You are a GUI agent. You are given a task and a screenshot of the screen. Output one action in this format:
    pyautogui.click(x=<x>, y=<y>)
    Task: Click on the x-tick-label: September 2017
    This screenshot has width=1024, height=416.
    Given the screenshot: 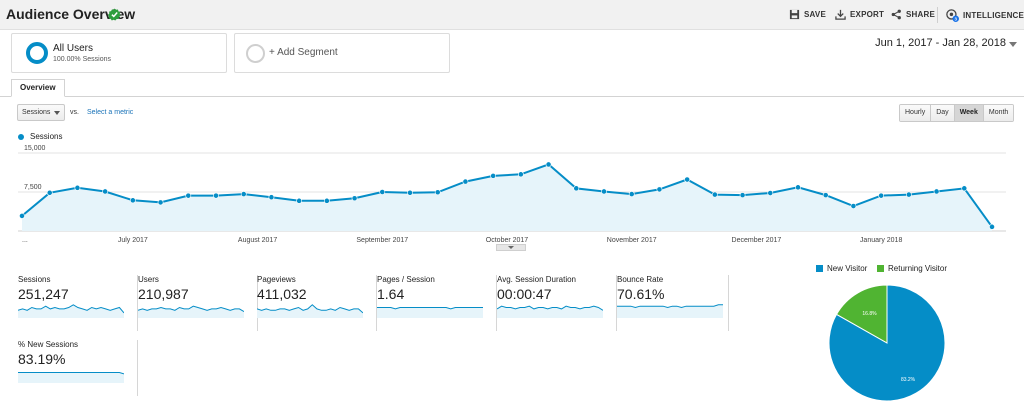 What is the action you would take?
    pyautogui.click(x=382, y=240)
    